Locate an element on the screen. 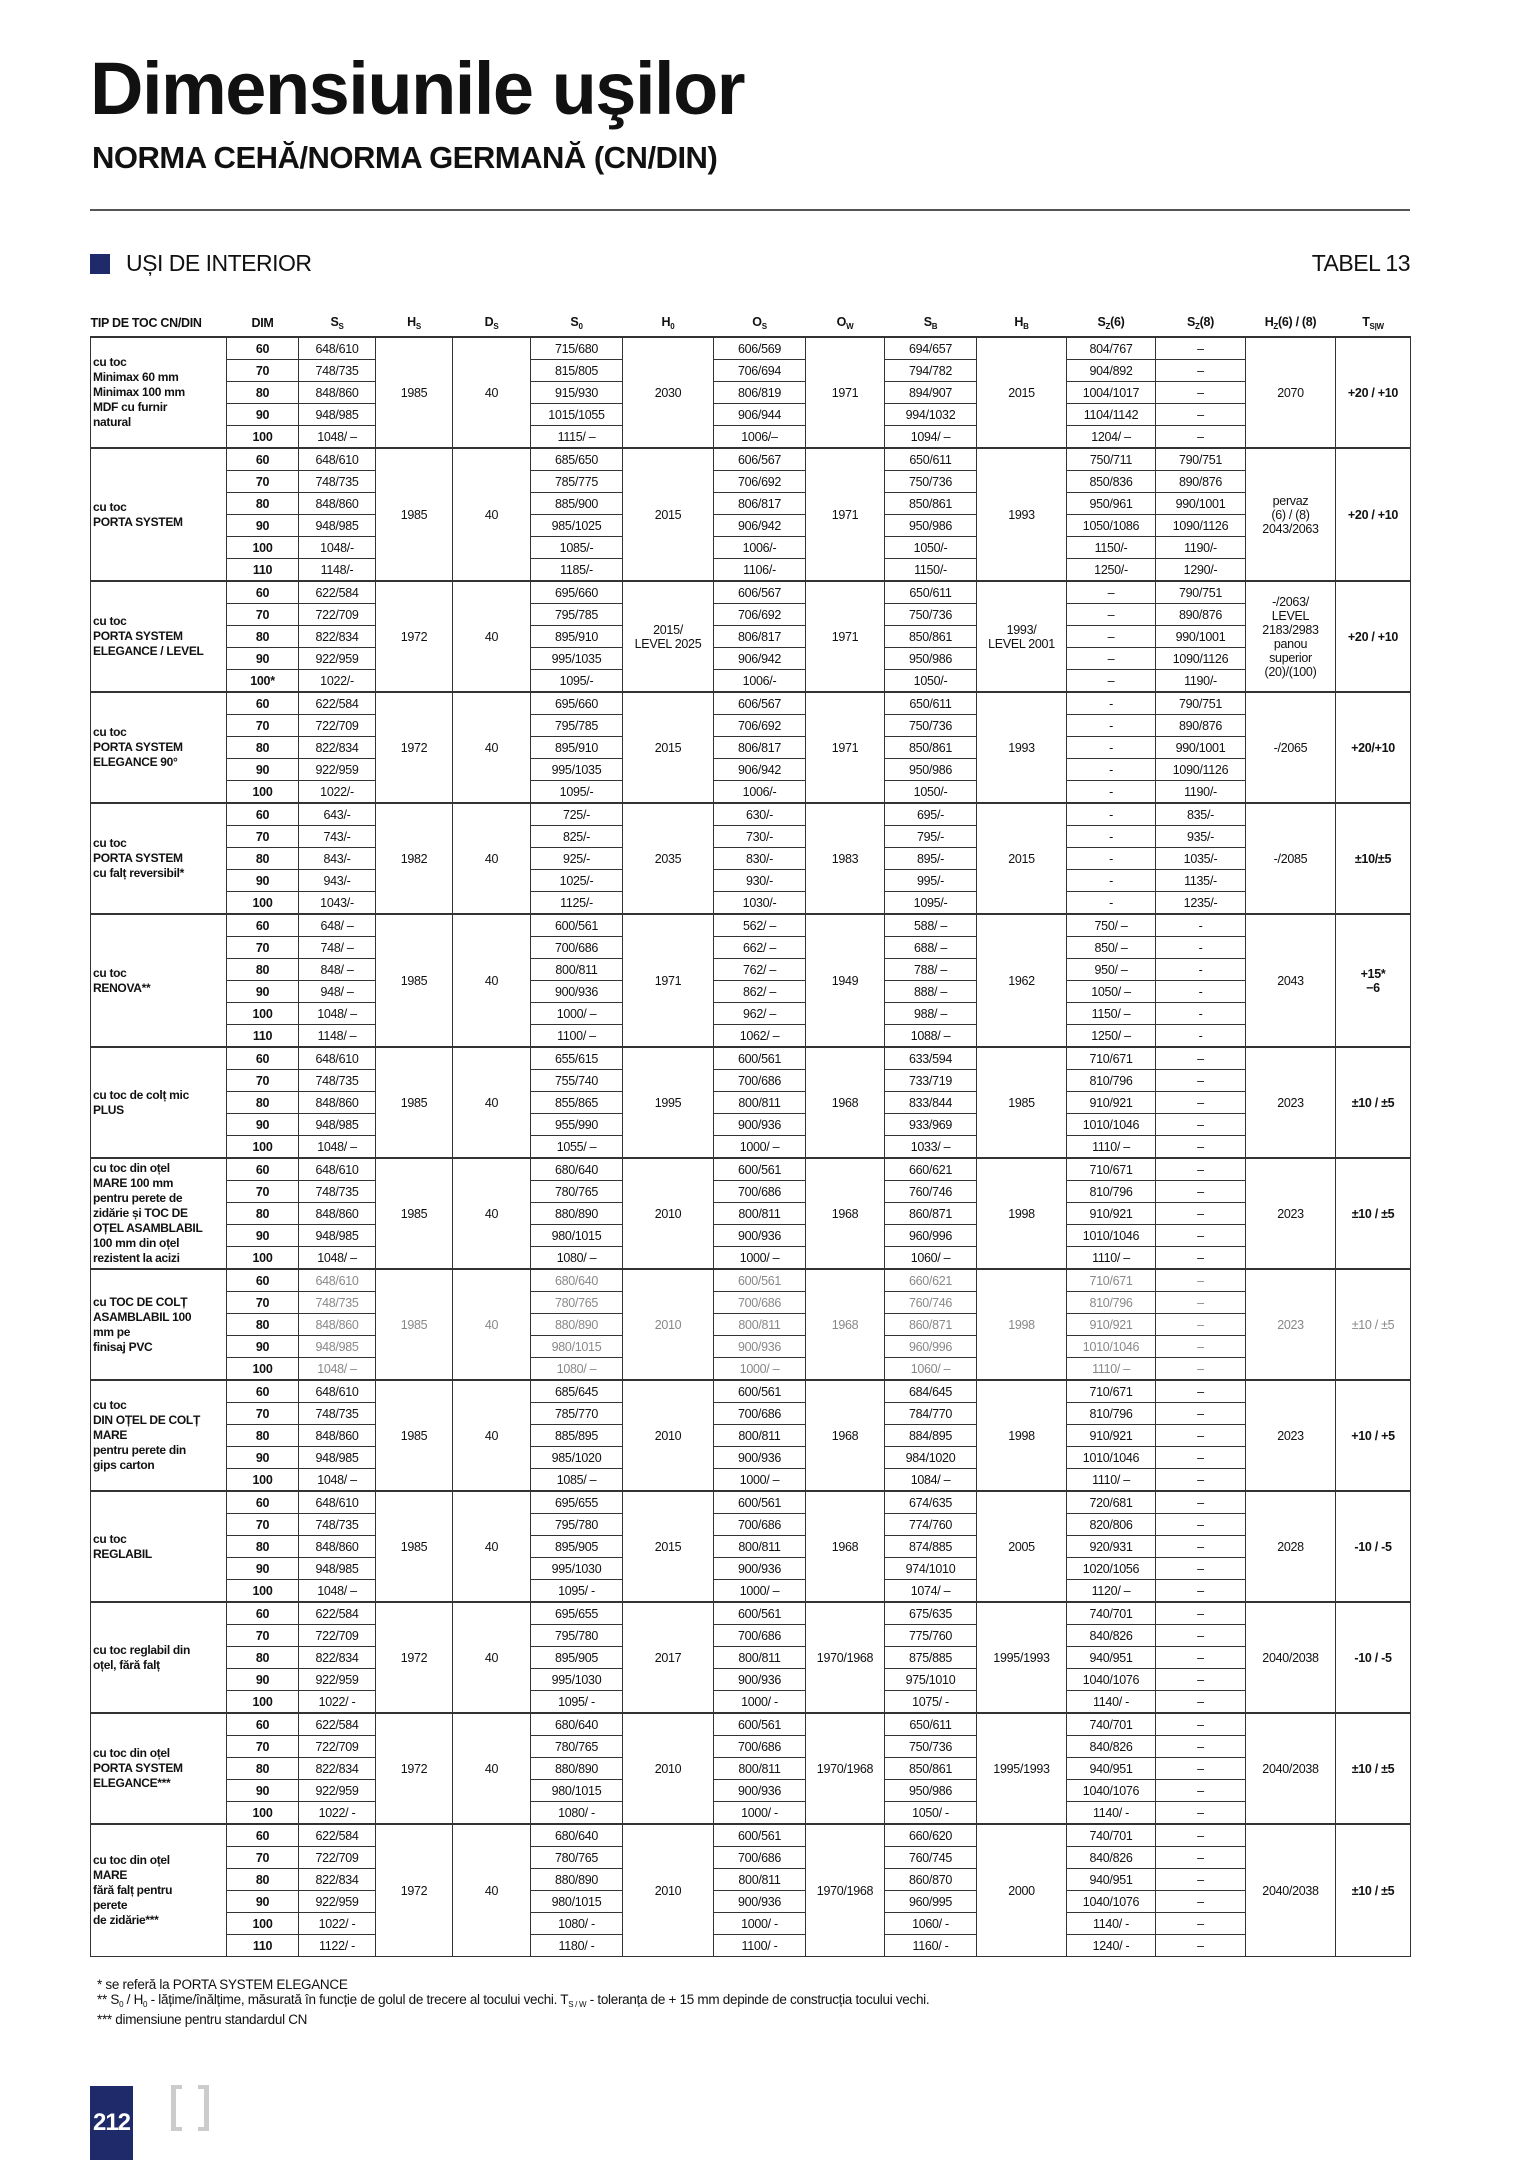 The height and width of the screenshot is (2160, 1527). s0-cell: 1095/ - is located at coordinates (576, 1591).